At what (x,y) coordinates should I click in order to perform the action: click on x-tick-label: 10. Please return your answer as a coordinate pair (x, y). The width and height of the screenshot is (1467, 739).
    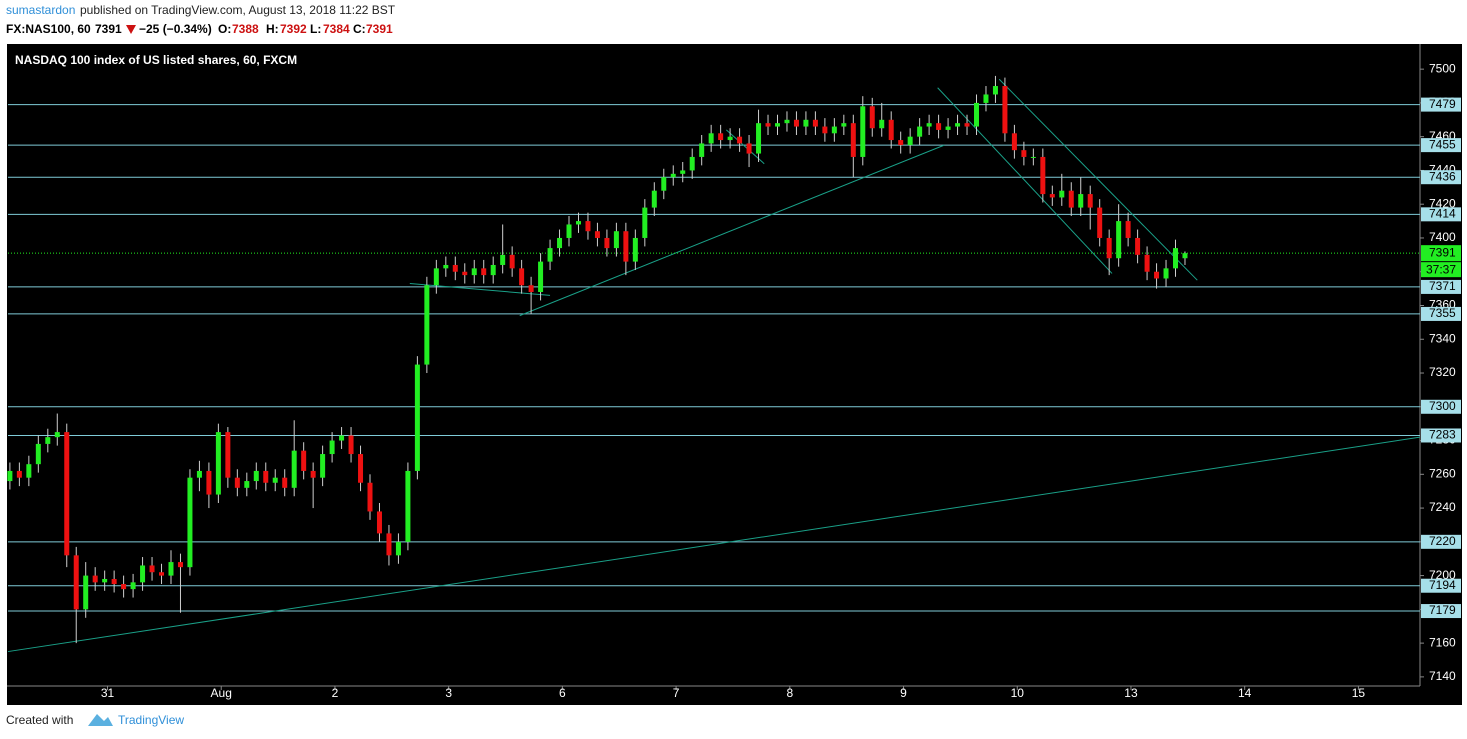
    Looking at the image, I should click on (1018, 693).